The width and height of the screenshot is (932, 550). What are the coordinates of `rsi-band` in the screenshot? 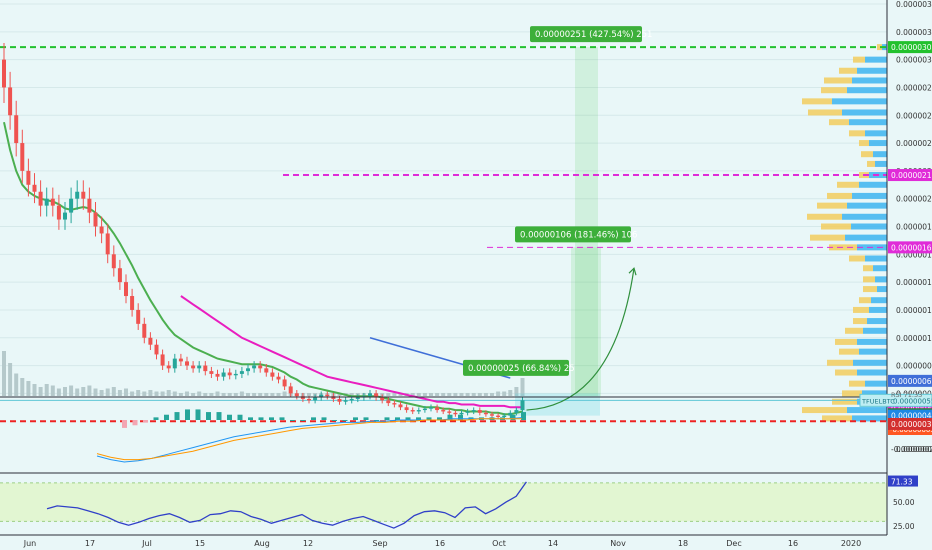 It's located at (443, 502).